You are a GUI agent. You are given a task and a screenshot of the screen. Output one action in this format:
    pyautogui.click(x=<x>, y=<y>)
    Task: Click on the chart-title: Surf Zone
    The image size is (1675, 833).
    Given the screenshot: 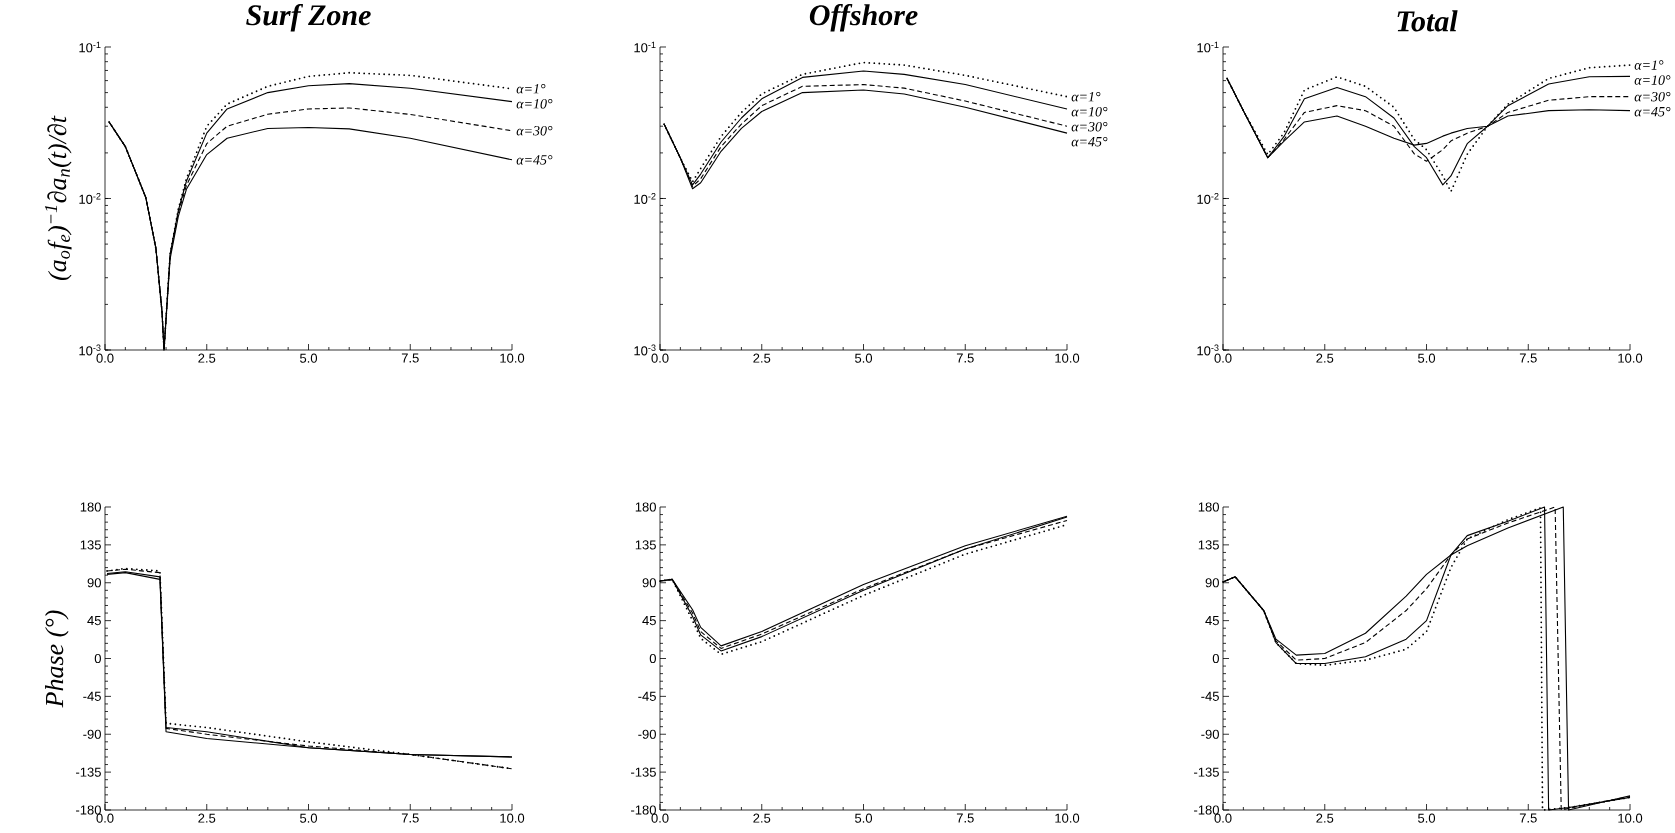 What is the action you would take?
    pyautogui.click(x=308, y=17)
    